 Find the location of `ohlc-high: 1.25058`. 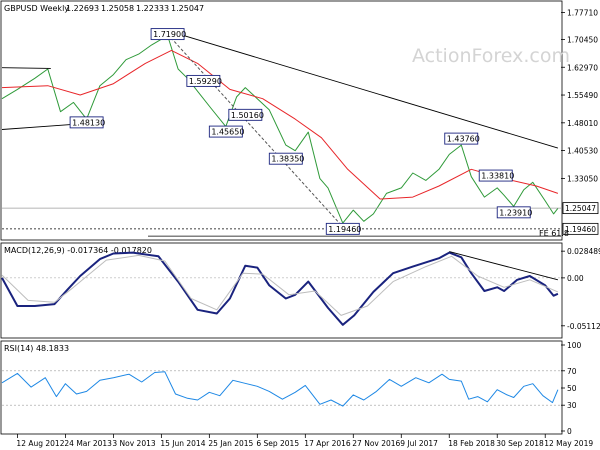

ohlc-high: 1.25058 is located at coordinates (117, 8).